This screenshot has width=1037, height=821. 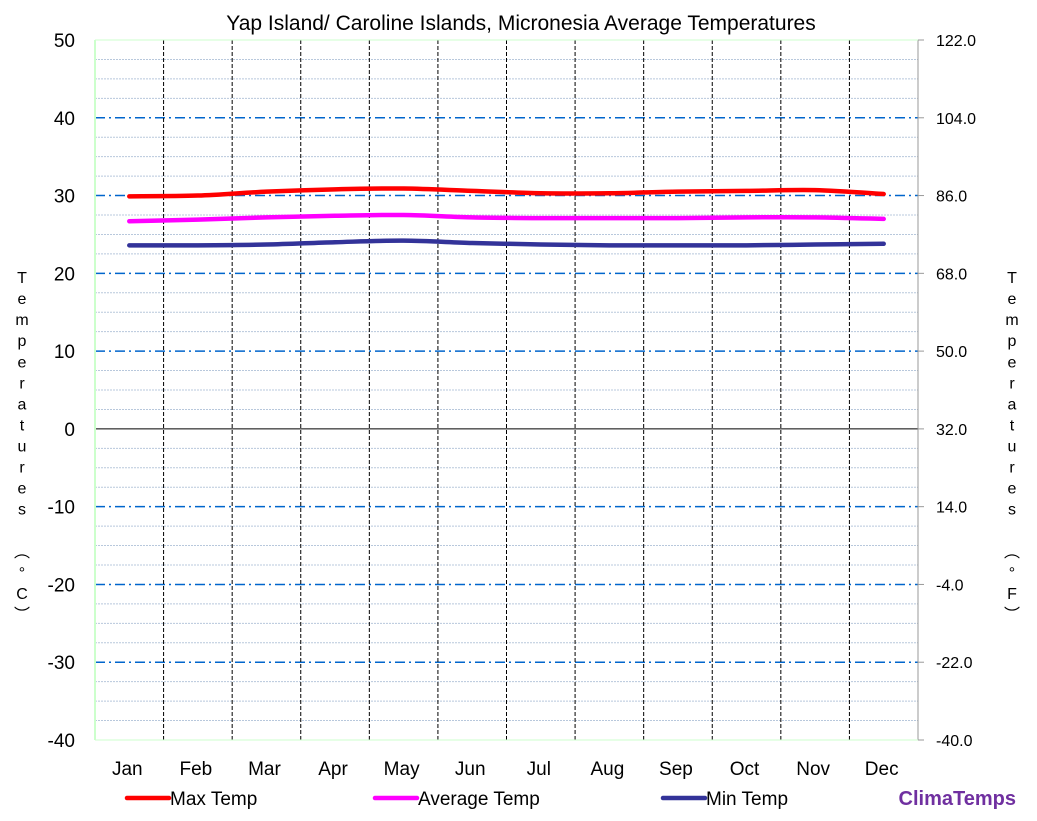 I want to click on y-right-tick-label: -40.0, so click(x=954, y=741).